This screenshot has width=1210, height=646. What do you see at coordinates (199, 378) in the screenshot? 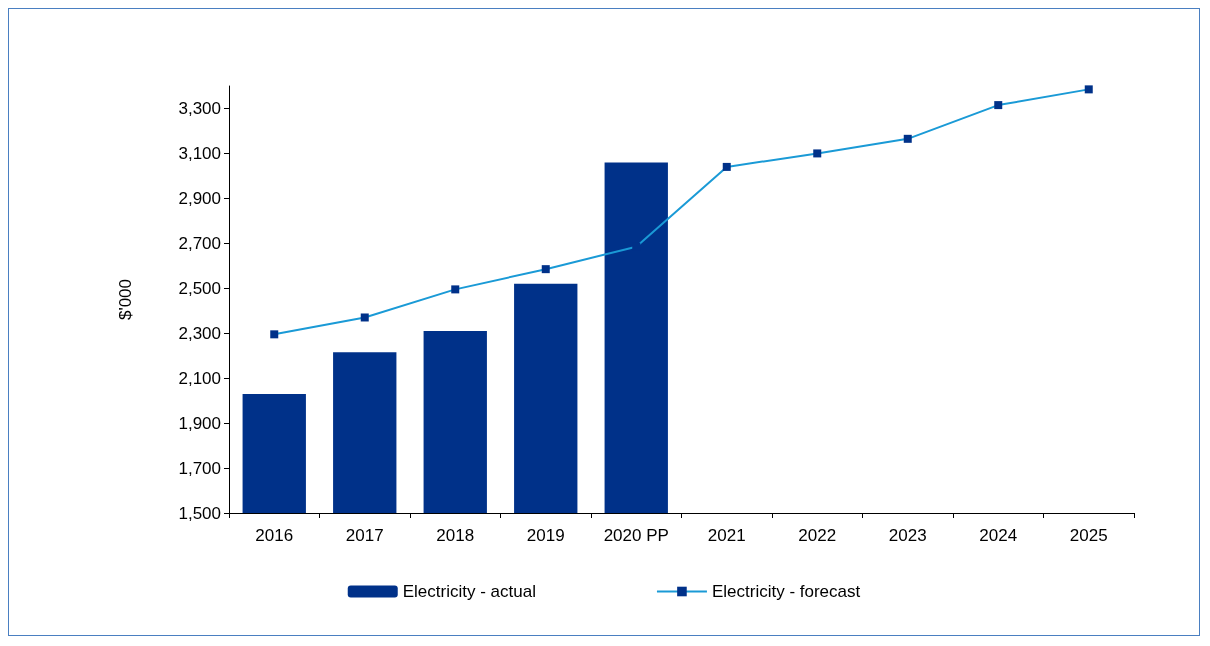
I see `y-tick-label: 2,100` at bounding box center [199, 378].